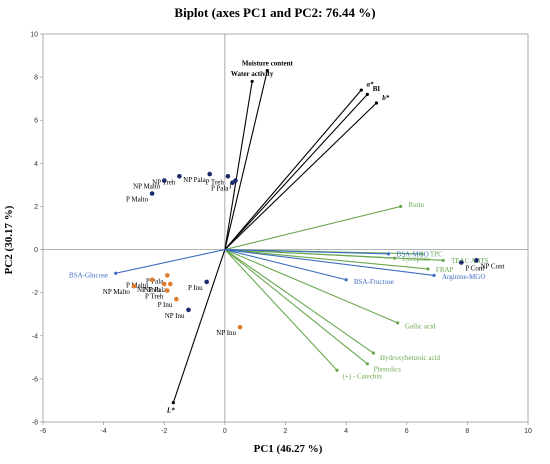 Image resolution: width=550 pixels, height=464 pixels. Describe the element at coordinates (35, 379) in the screenshot. I see `y-tick-label: -6` at that location.